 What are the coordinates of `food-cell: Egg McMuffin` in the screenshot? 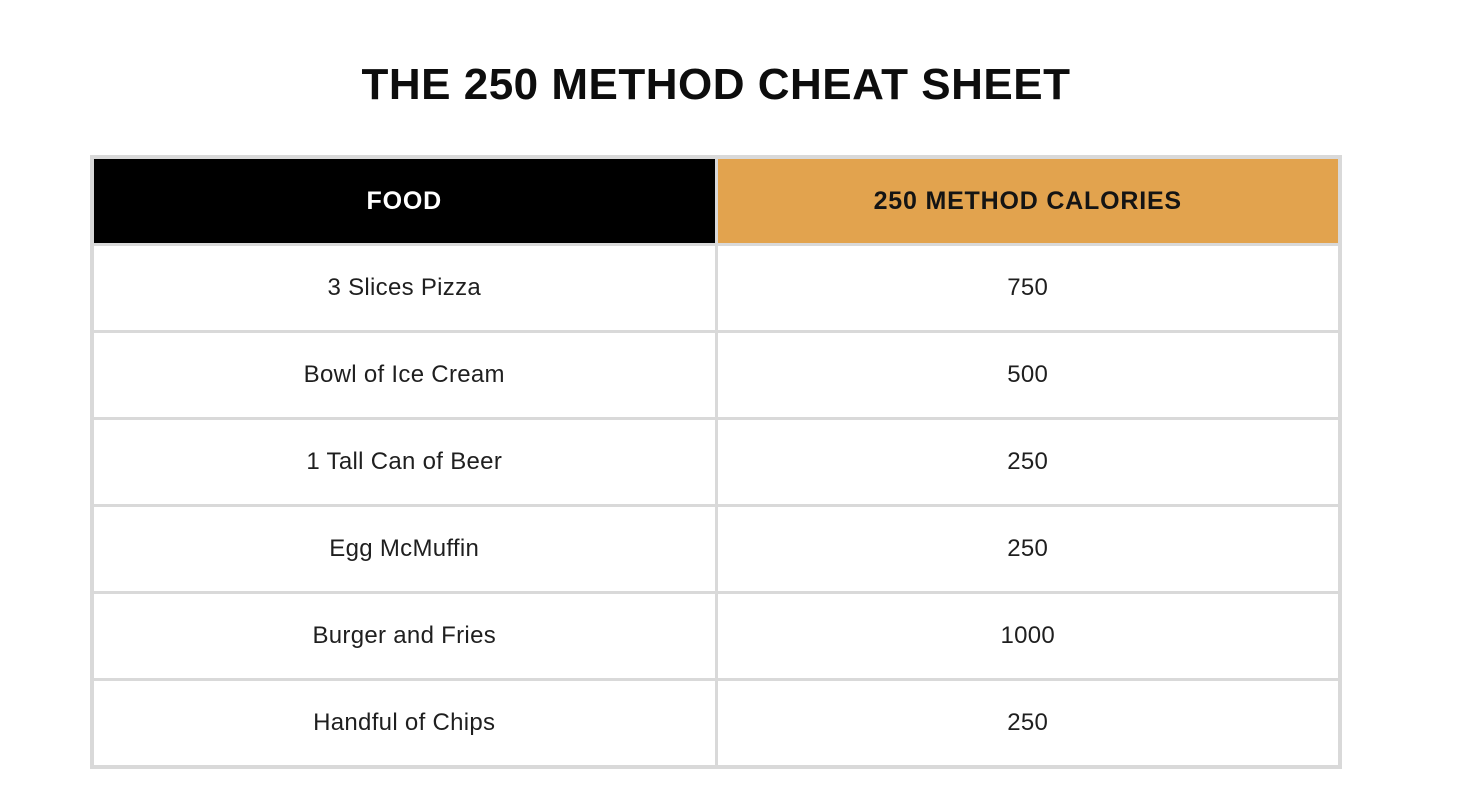 It's located at (404, 549).